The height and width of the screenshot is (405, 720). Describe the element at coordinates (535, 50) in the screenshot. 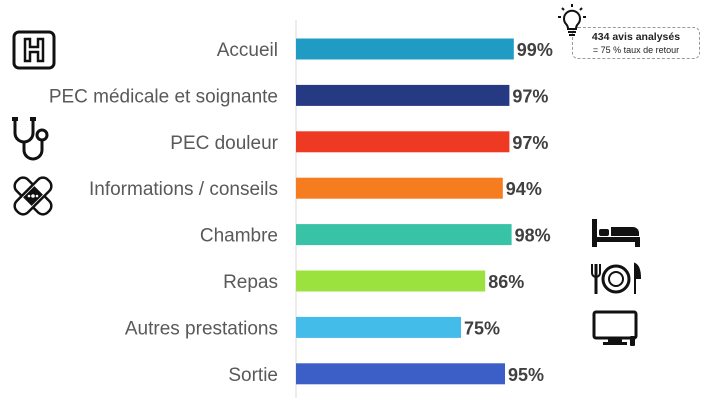

I see `value-label-0: 99%` at that location.